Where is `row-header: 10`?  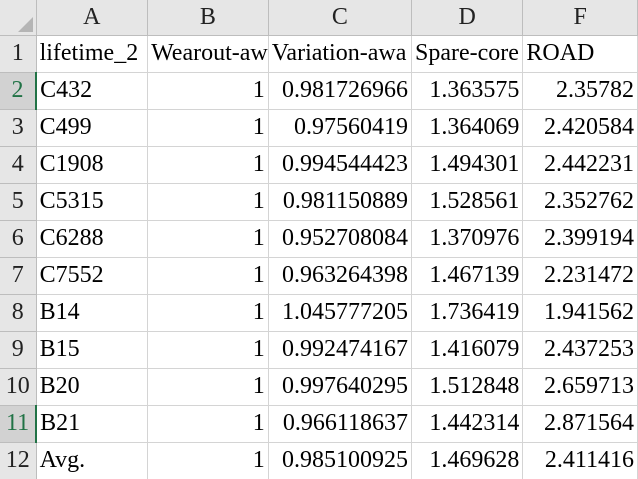
row-header: 10 is located at coordinates (18, 387).